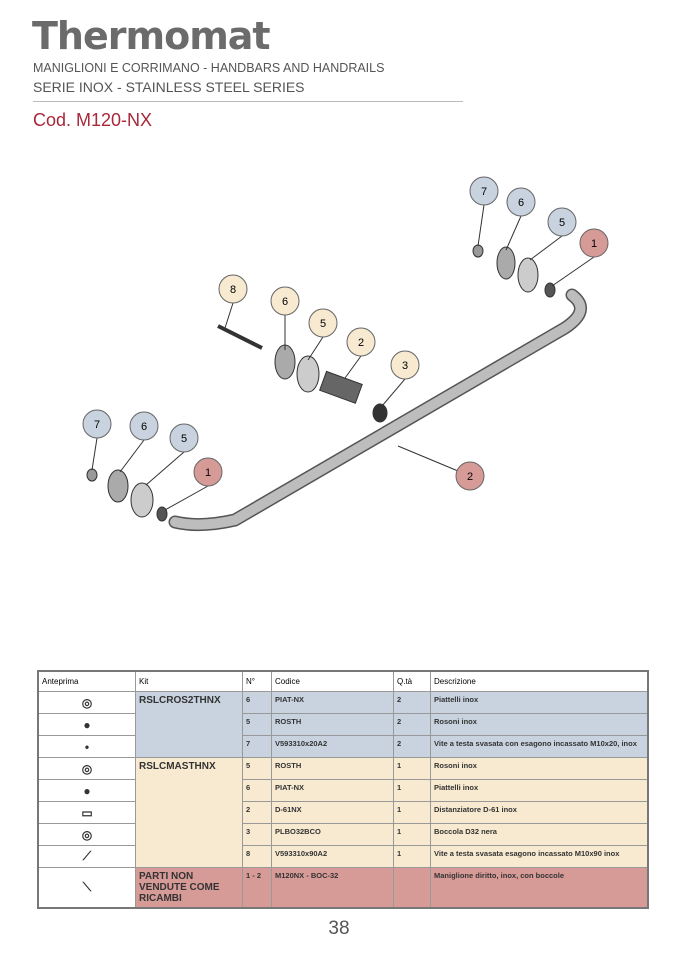  Describe the element at coordinates (151, 36) in the screenshot. I see `thermomat-logo: Thermomat` at that location.